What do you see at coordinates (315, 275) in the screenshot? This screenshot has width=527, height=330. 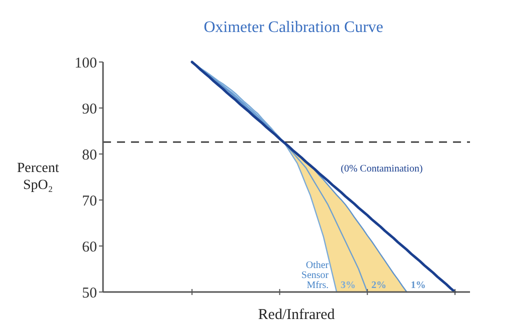 I see `annotation: Other Sensor Mfrs.` at bounding box center [315, 275].